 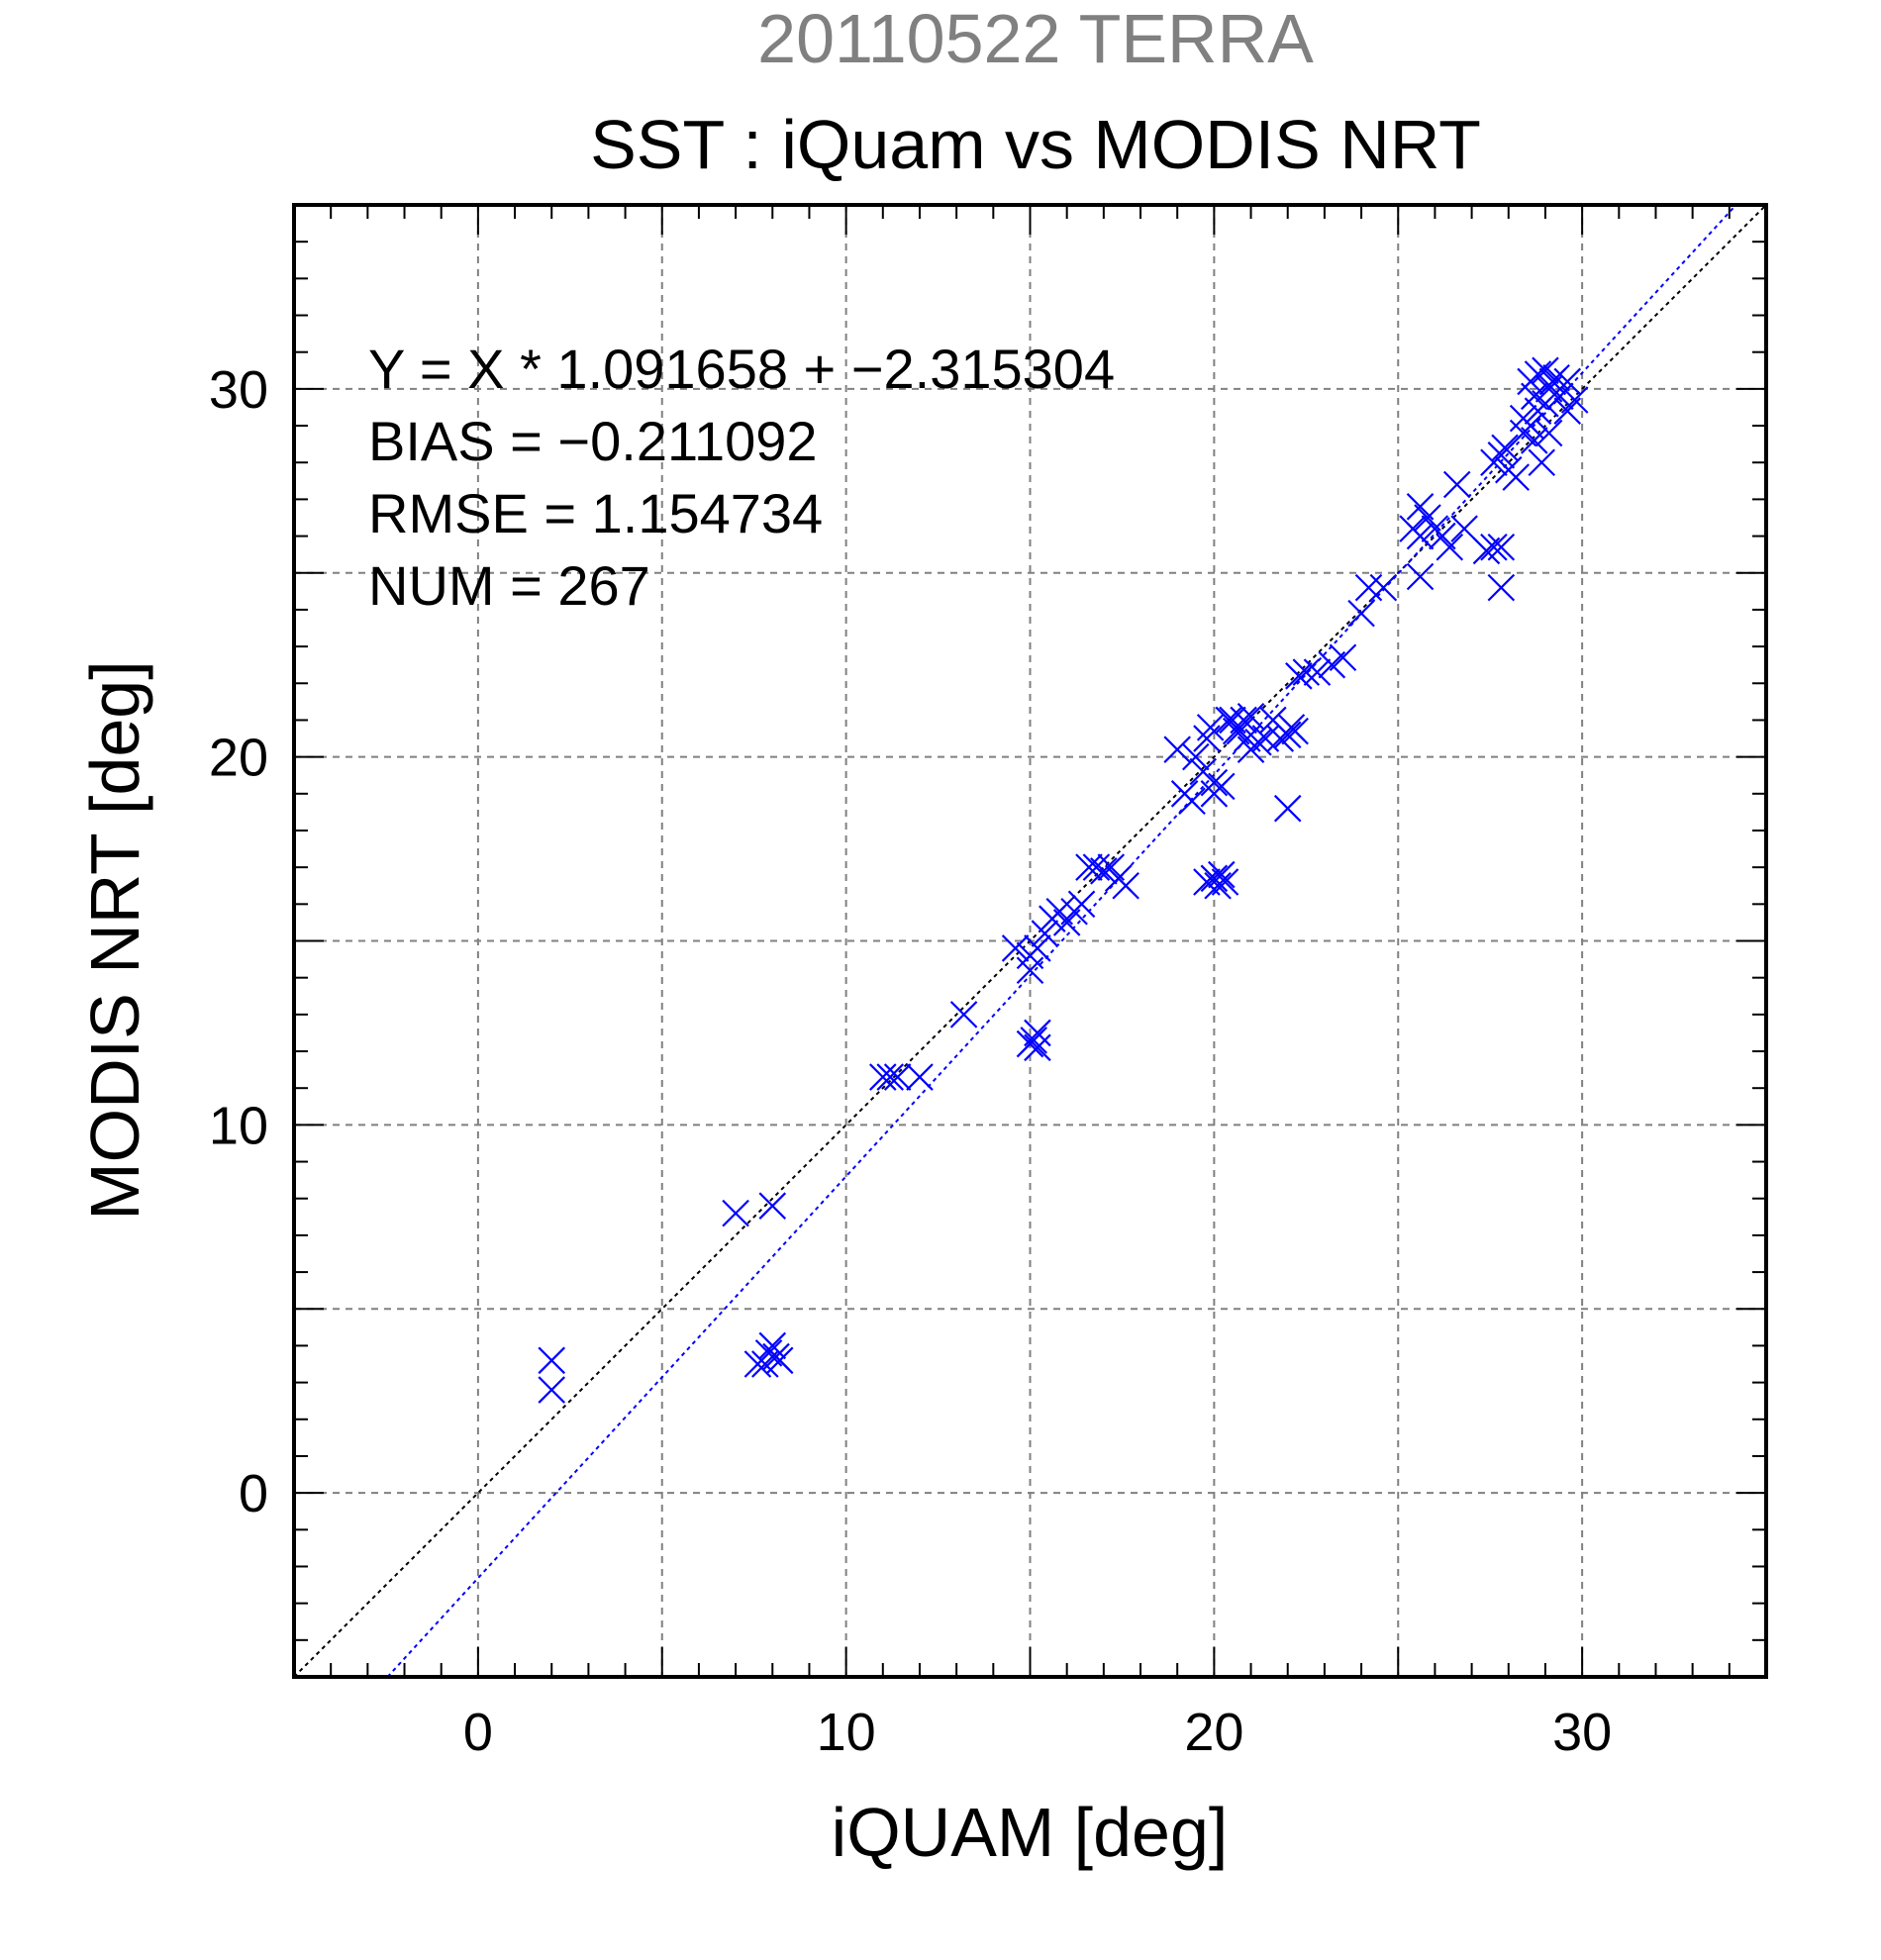 What do you see at coordinates (1213, 1732) in the screenshot?
I see `x-tick-label: 20` at bounding box center [1213, 1732].